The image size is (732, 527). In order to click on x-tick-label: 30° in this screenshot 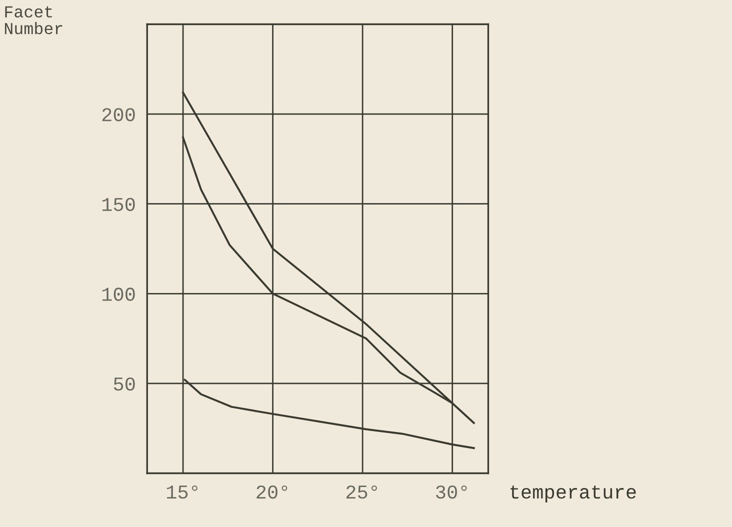, I will do `click(451, 492)`.